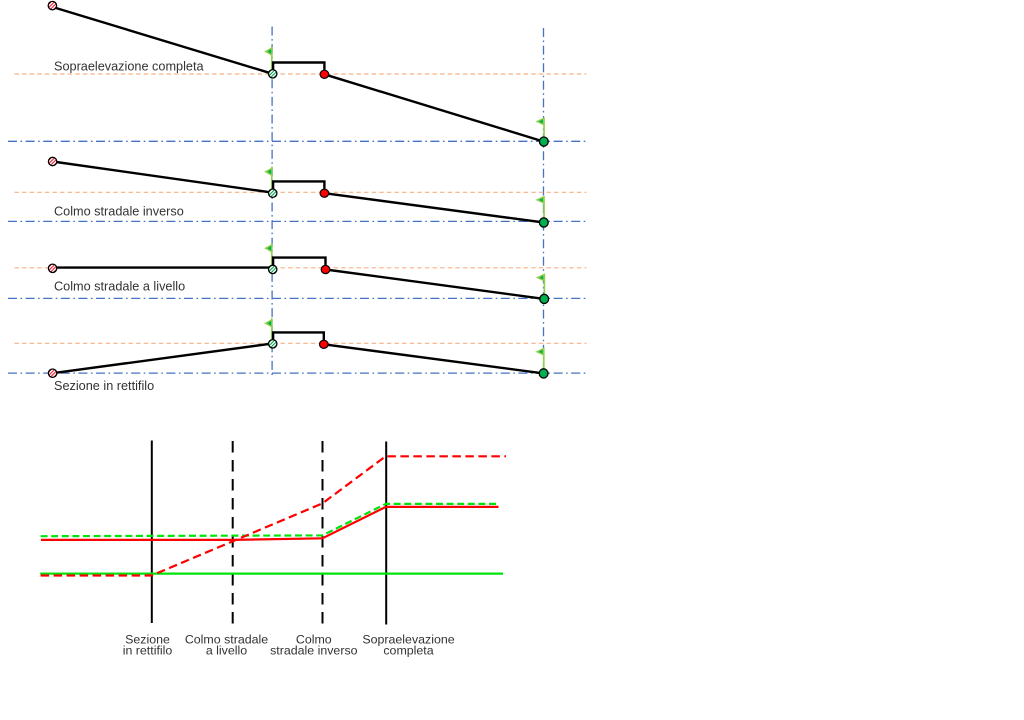 The height and width of the screenshot is (720, 1024). Describe the element at coordinates (147, 639) in the screenshot. I see `svg-text: Sezione` at that location.